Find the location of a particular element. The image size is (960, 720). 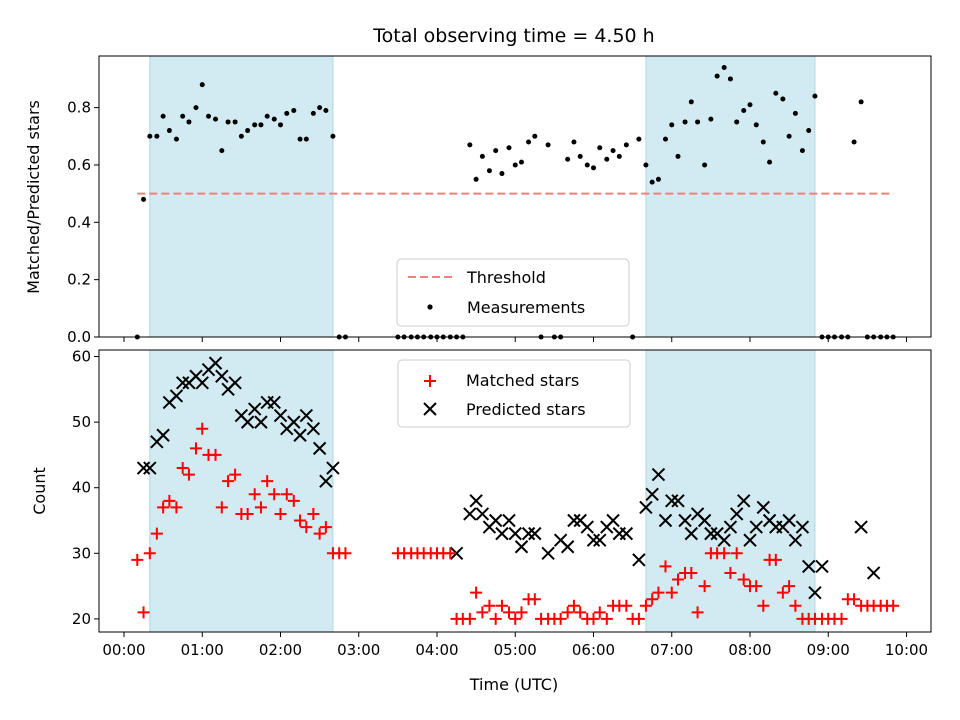

bottom-legend-box is located at coordinates (514, 393).